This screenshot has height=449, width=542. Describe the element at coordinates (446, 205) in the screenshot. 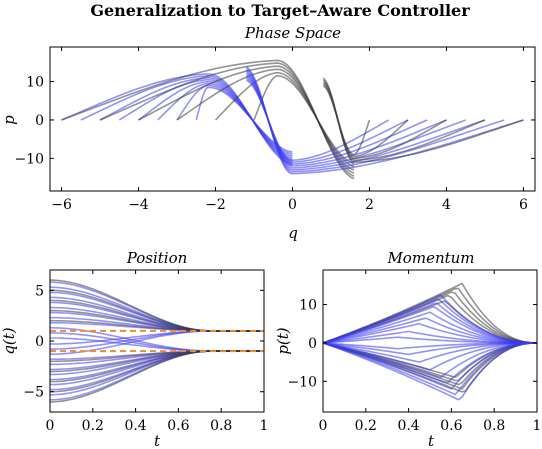

I see `0-xtick-label: 4` at that location.